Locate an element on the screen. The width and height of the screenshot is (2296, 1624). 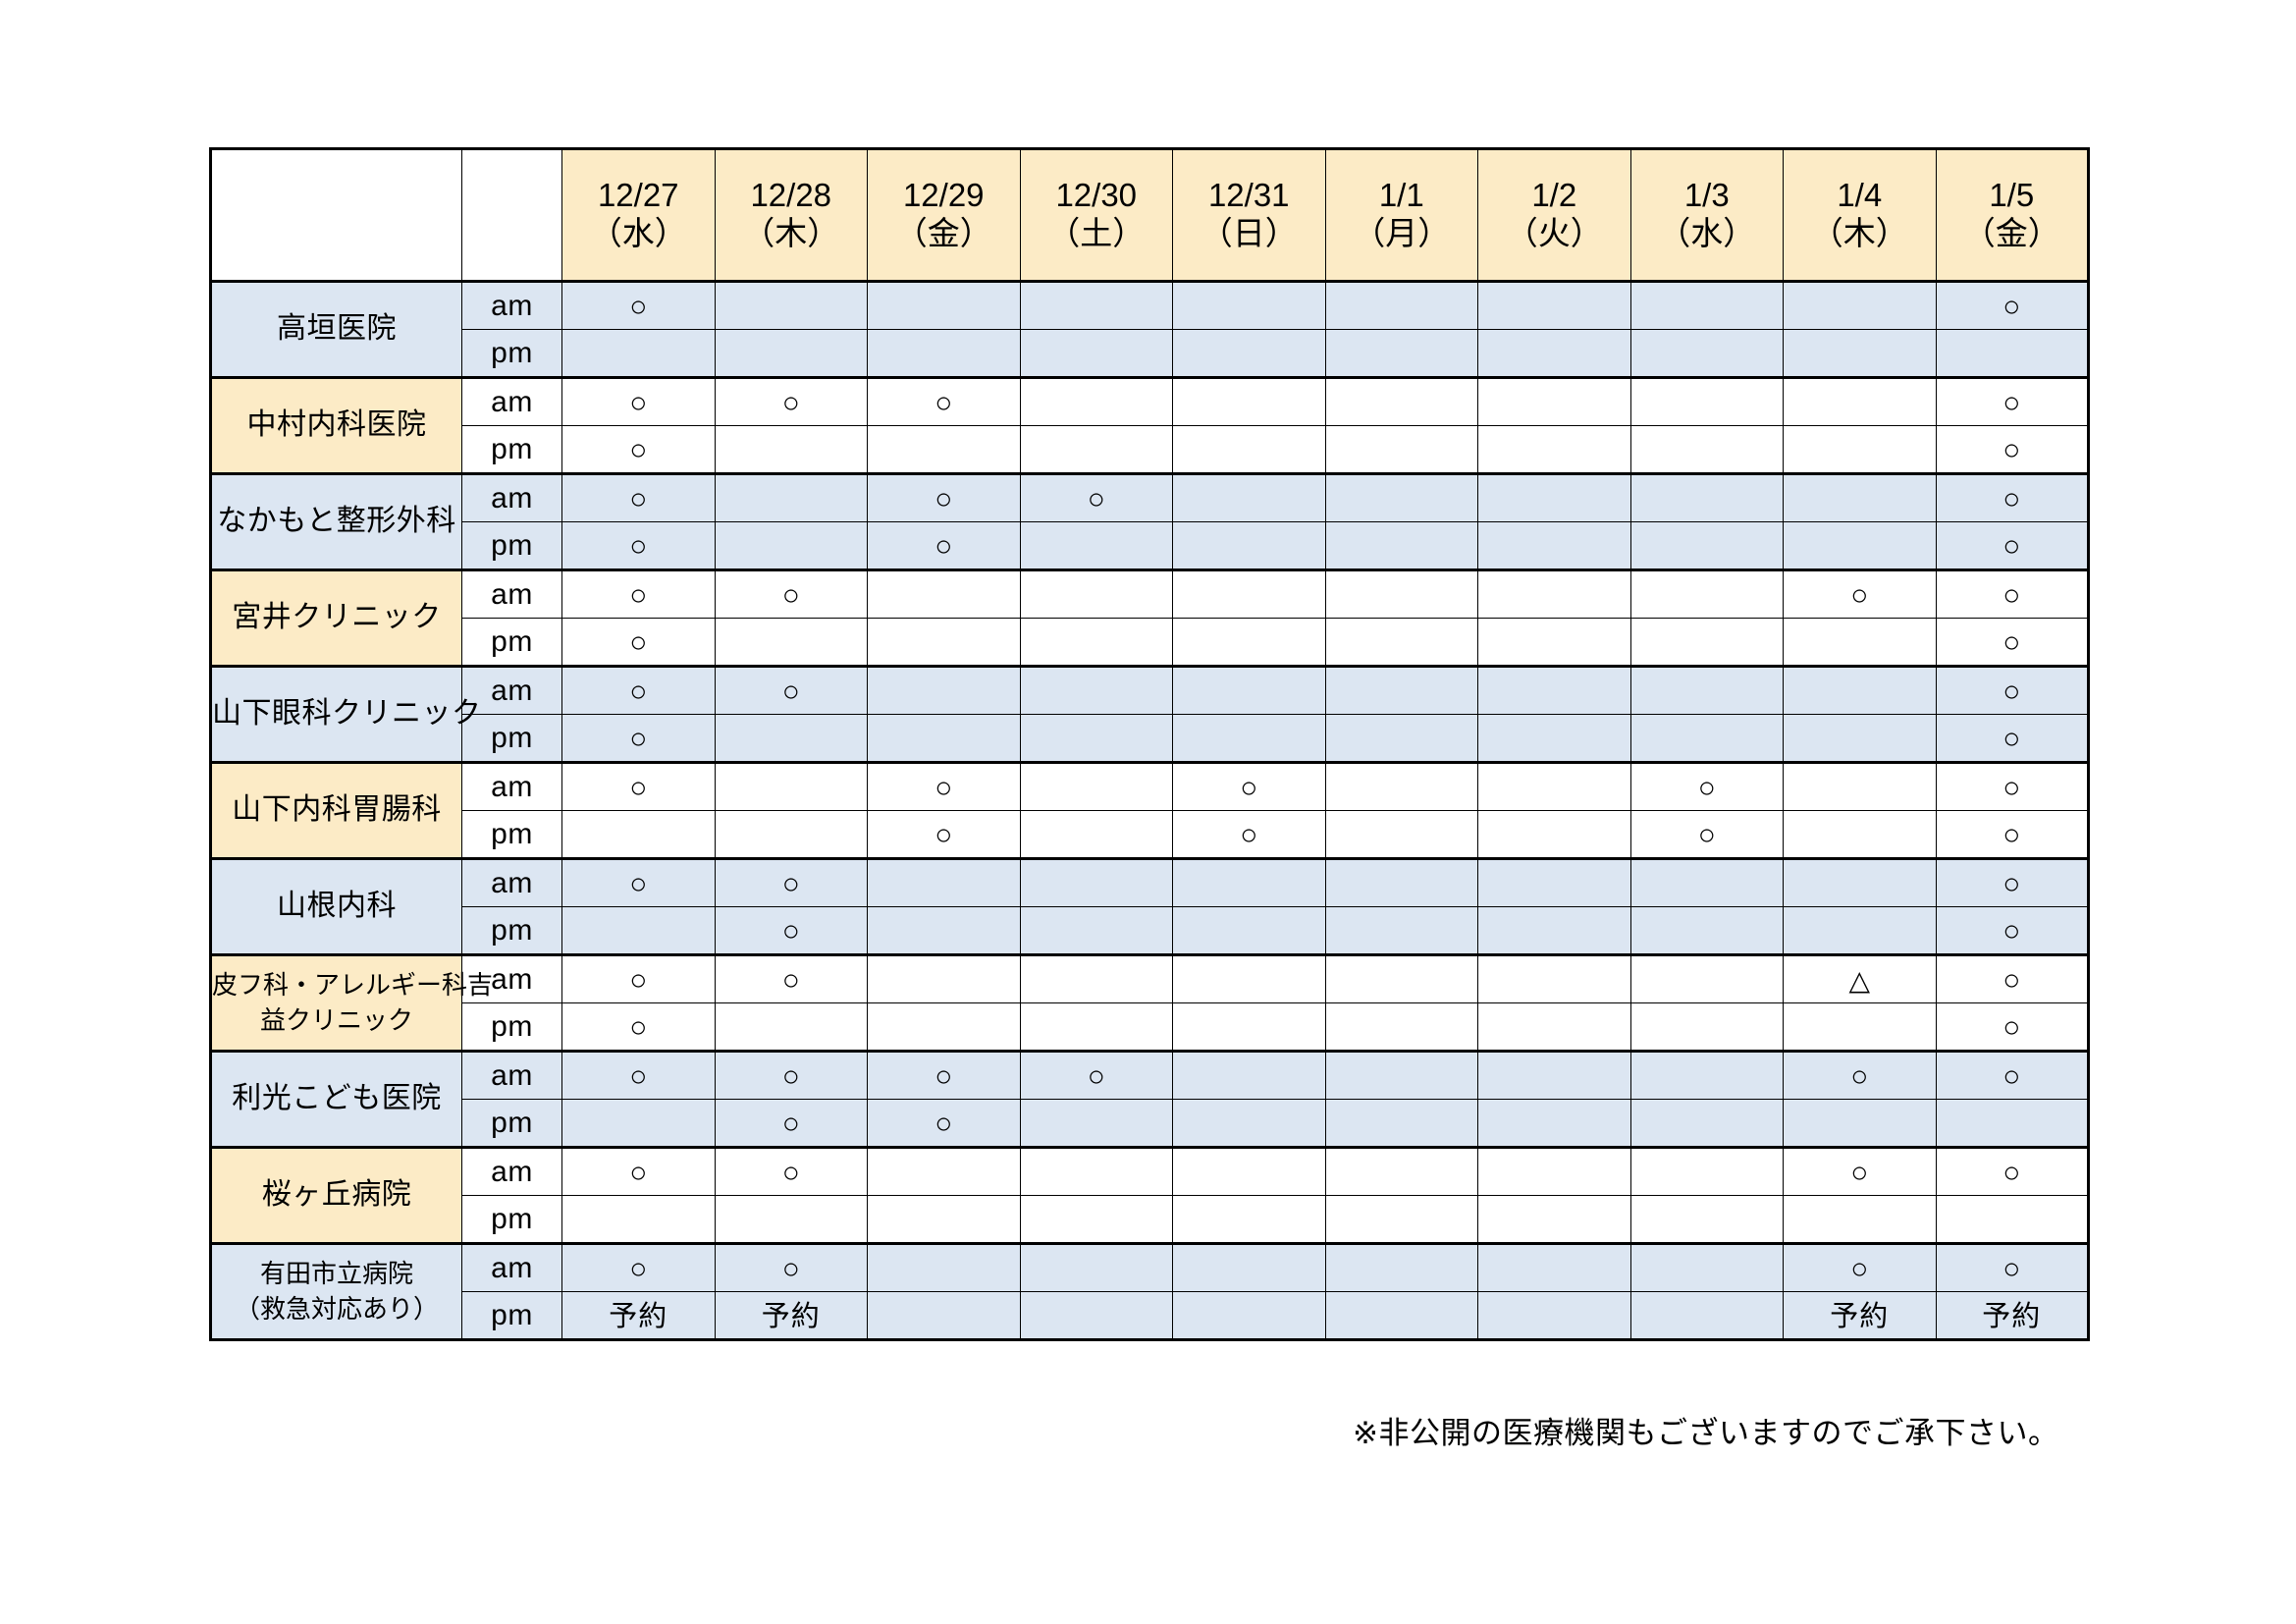
header-day-12-27: 12/27 （水） is located at coordinates (638, 214).